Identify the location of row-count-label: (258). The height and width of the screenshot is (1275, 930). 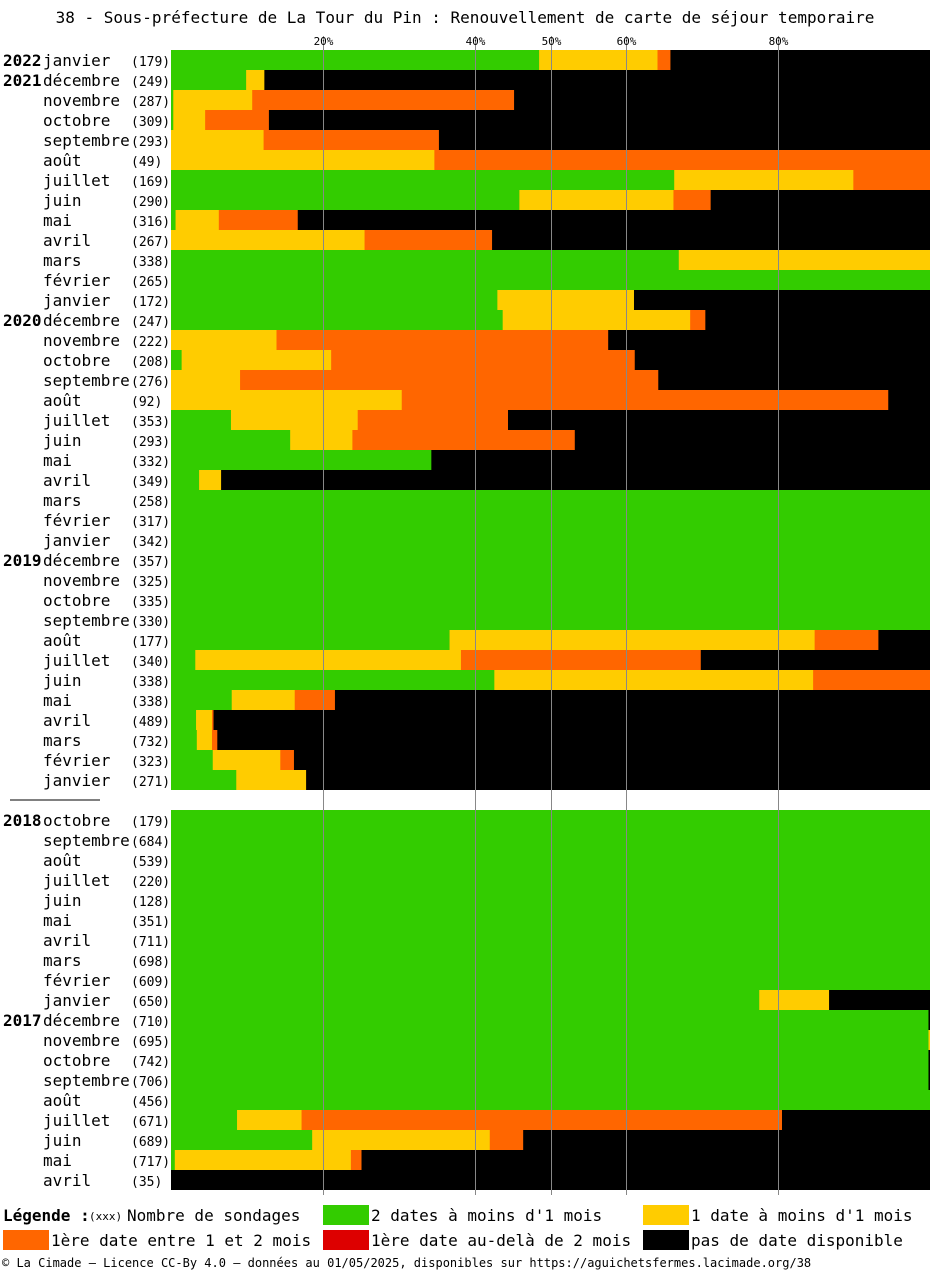
(150, 502).